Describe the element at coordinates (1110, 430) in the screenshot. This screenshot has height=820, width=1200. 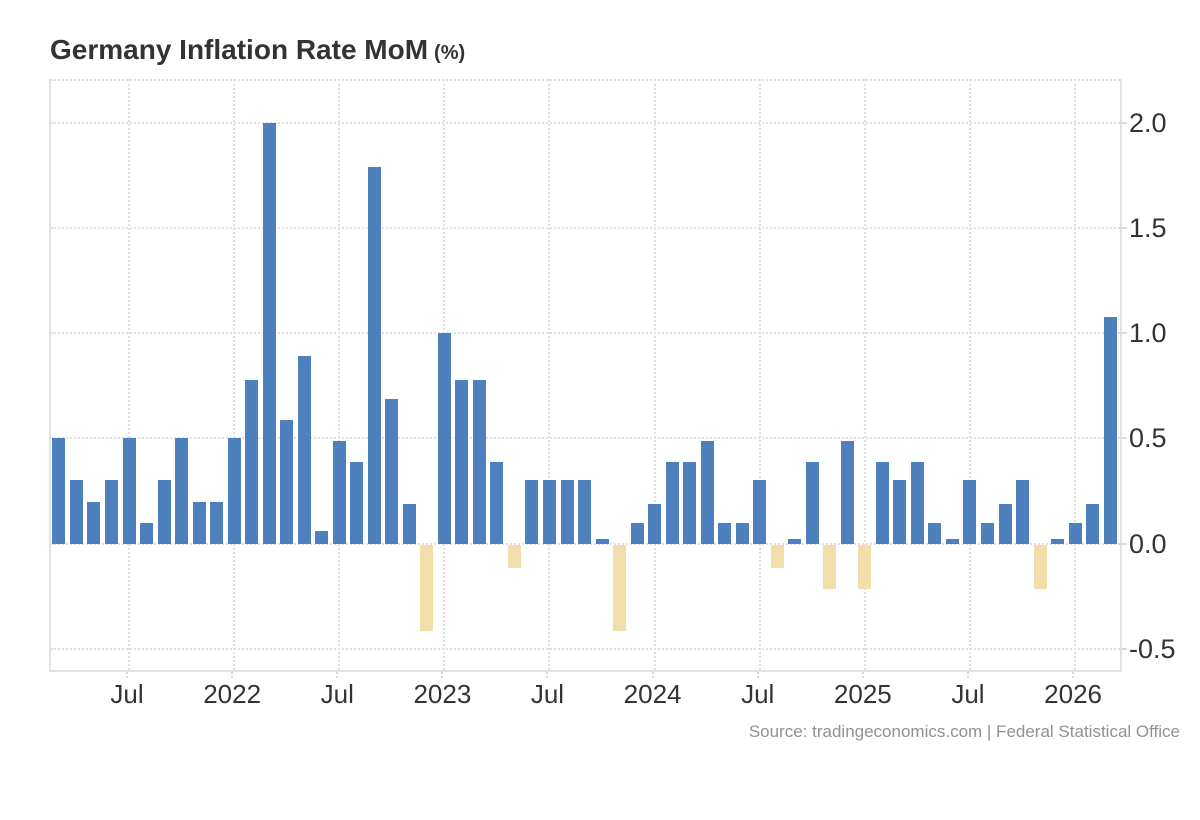
I see `bar-Mar-2026` at that location.